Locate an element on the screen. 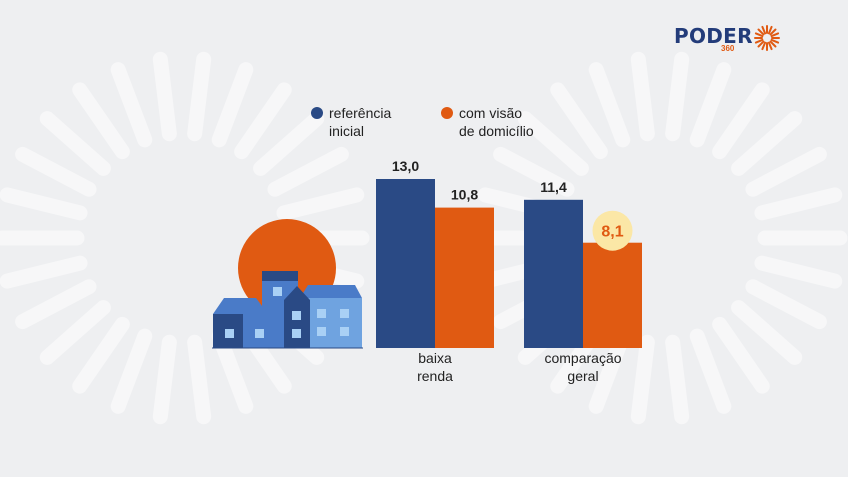 This screenshot has height=477, width=848. legend-label-0: referência is located at coordinates (360, 113).